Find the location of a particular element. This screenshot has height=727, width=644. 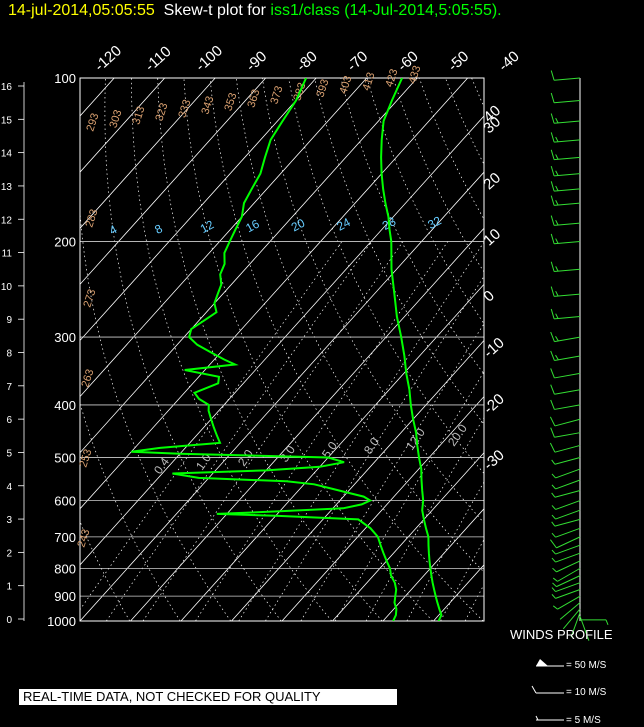

mixing-ratio-low-label: 8.0 is located at coordinates (371, 446).